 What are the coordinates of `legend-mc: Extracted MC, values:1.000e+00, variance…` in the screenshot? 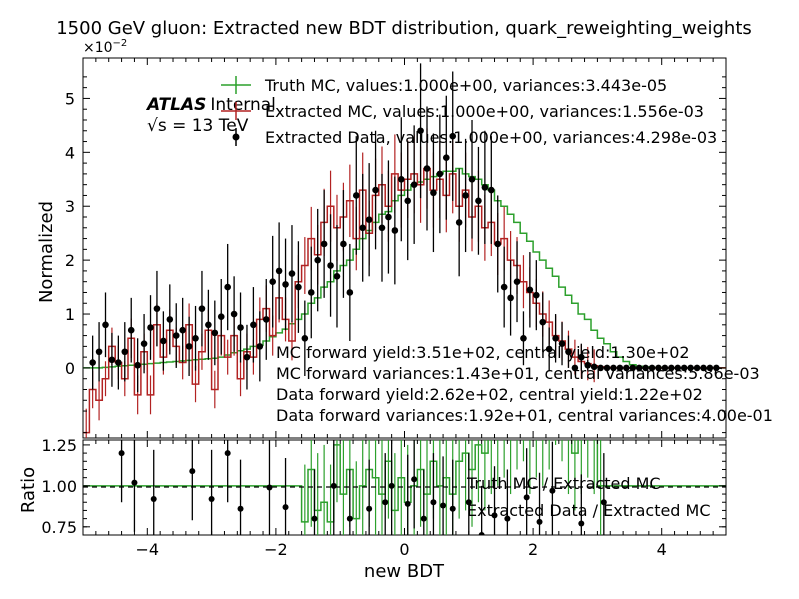 It's located at (484, 111).